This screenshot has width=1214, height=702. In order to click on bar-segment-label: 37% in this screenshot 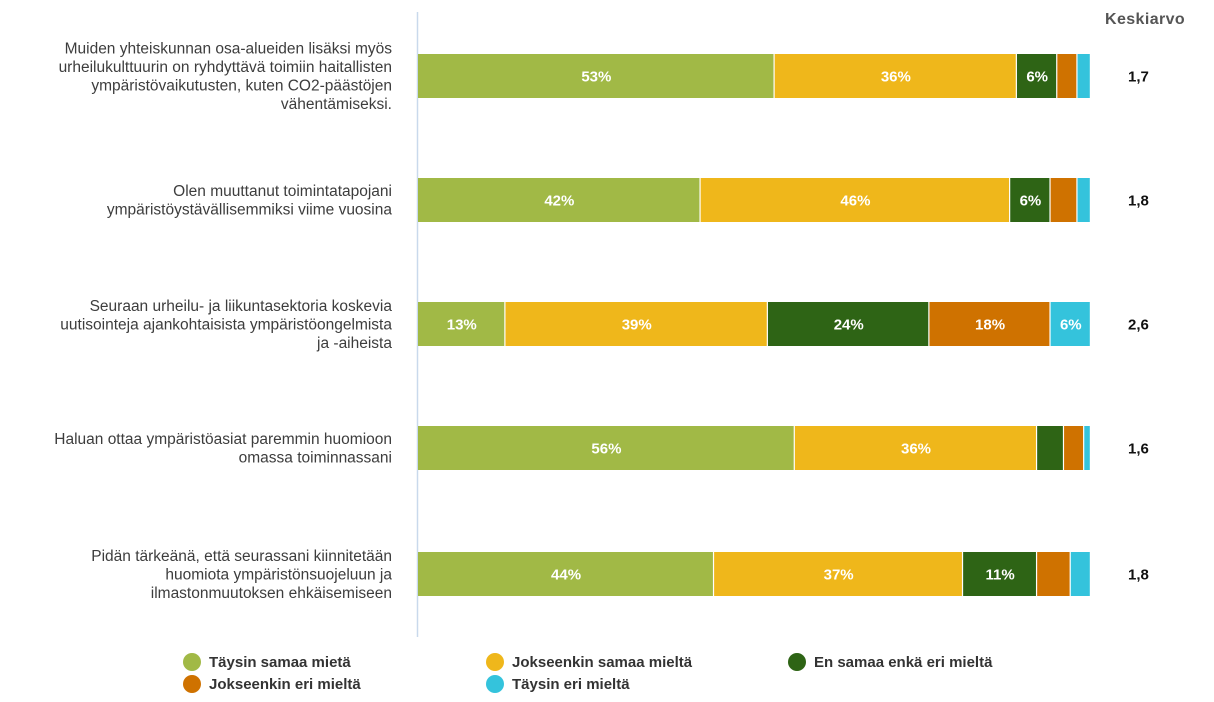, I will do `click(839, 574)`.